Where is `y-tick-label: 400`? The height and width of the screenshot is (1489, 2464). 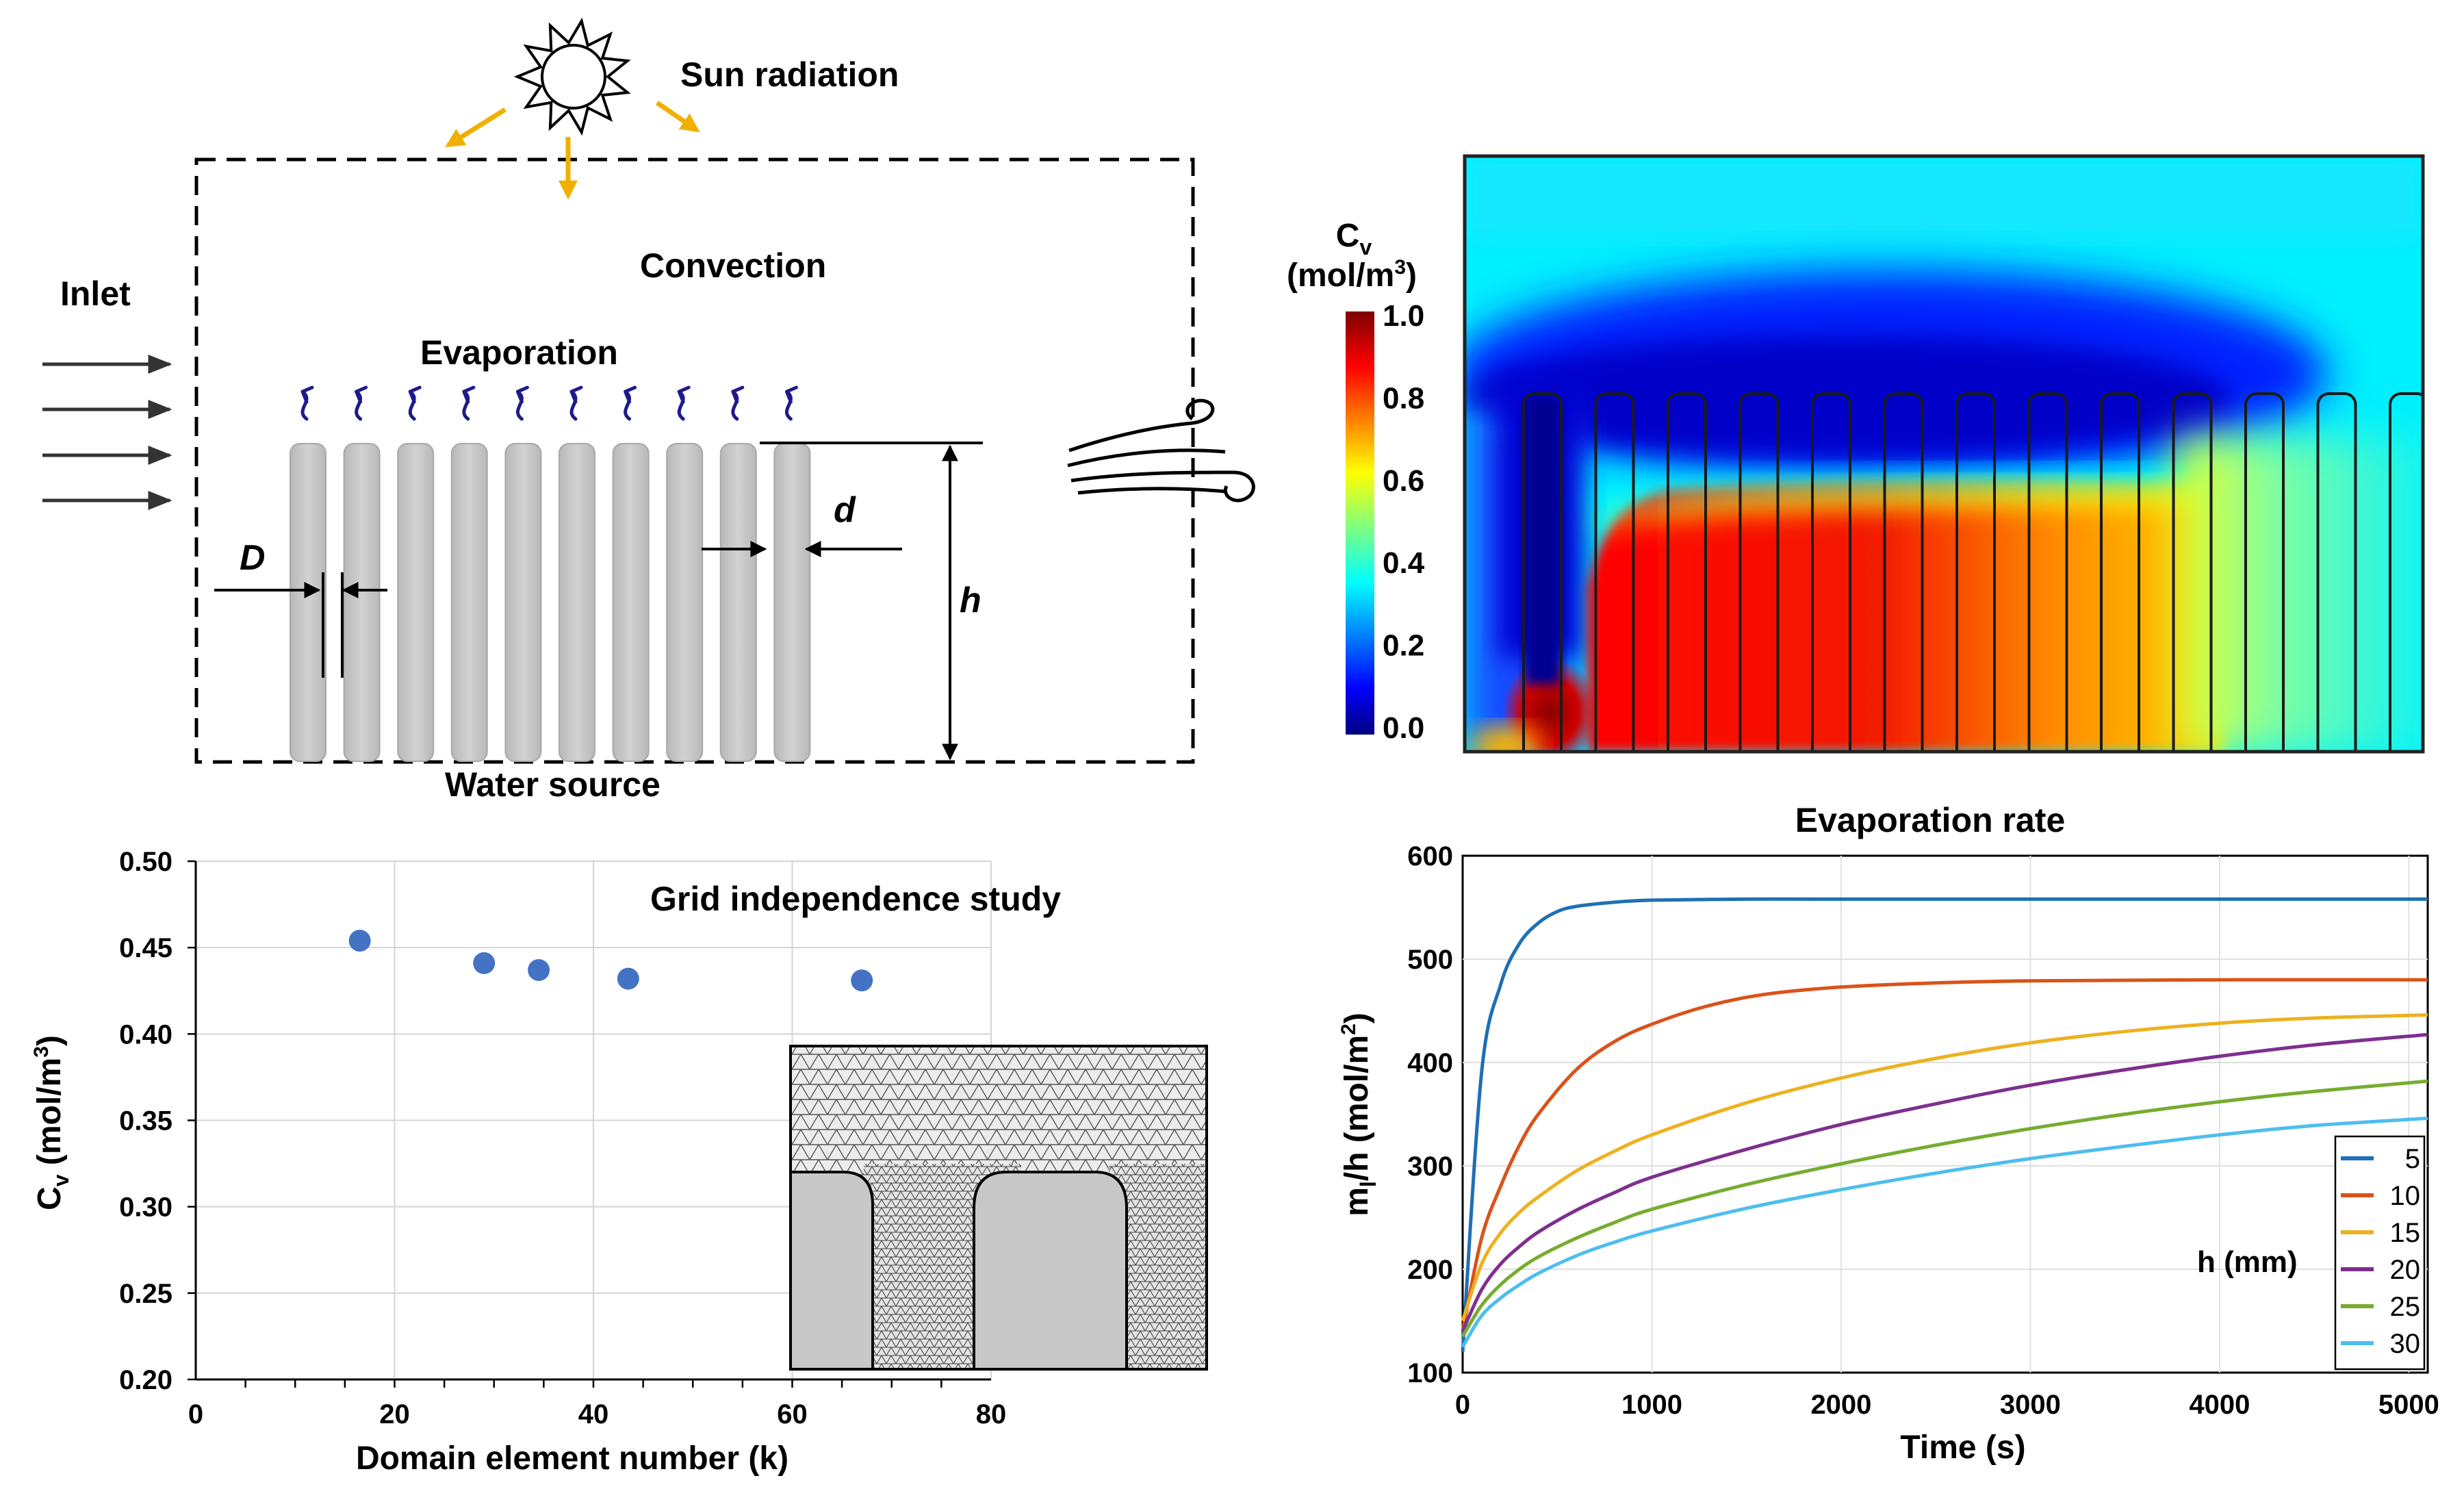 y-tick-label: 400 is located at coordinates (1430, 1063).